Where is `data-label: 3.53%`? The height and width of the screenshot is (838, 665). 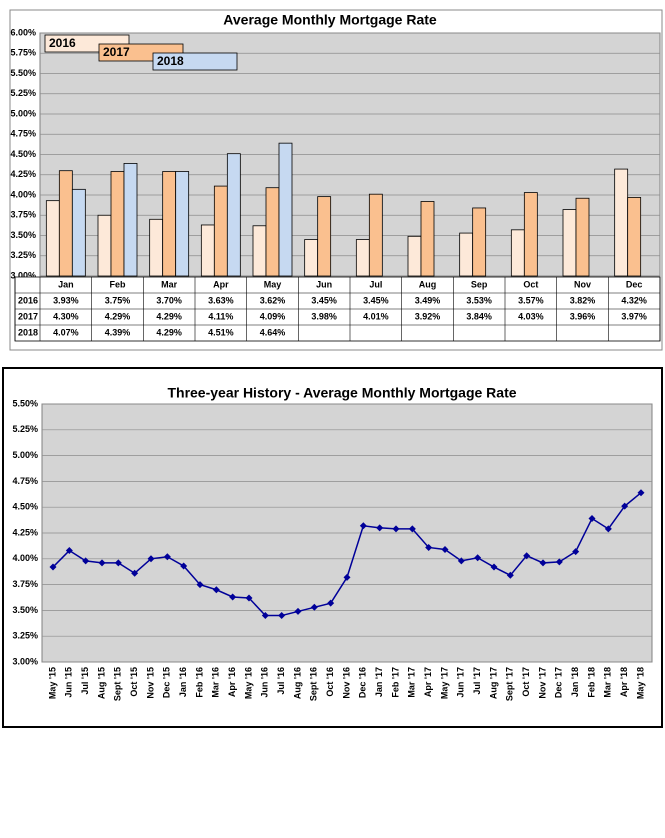 data-label: 3.53% is located at coordinates (479, 300).